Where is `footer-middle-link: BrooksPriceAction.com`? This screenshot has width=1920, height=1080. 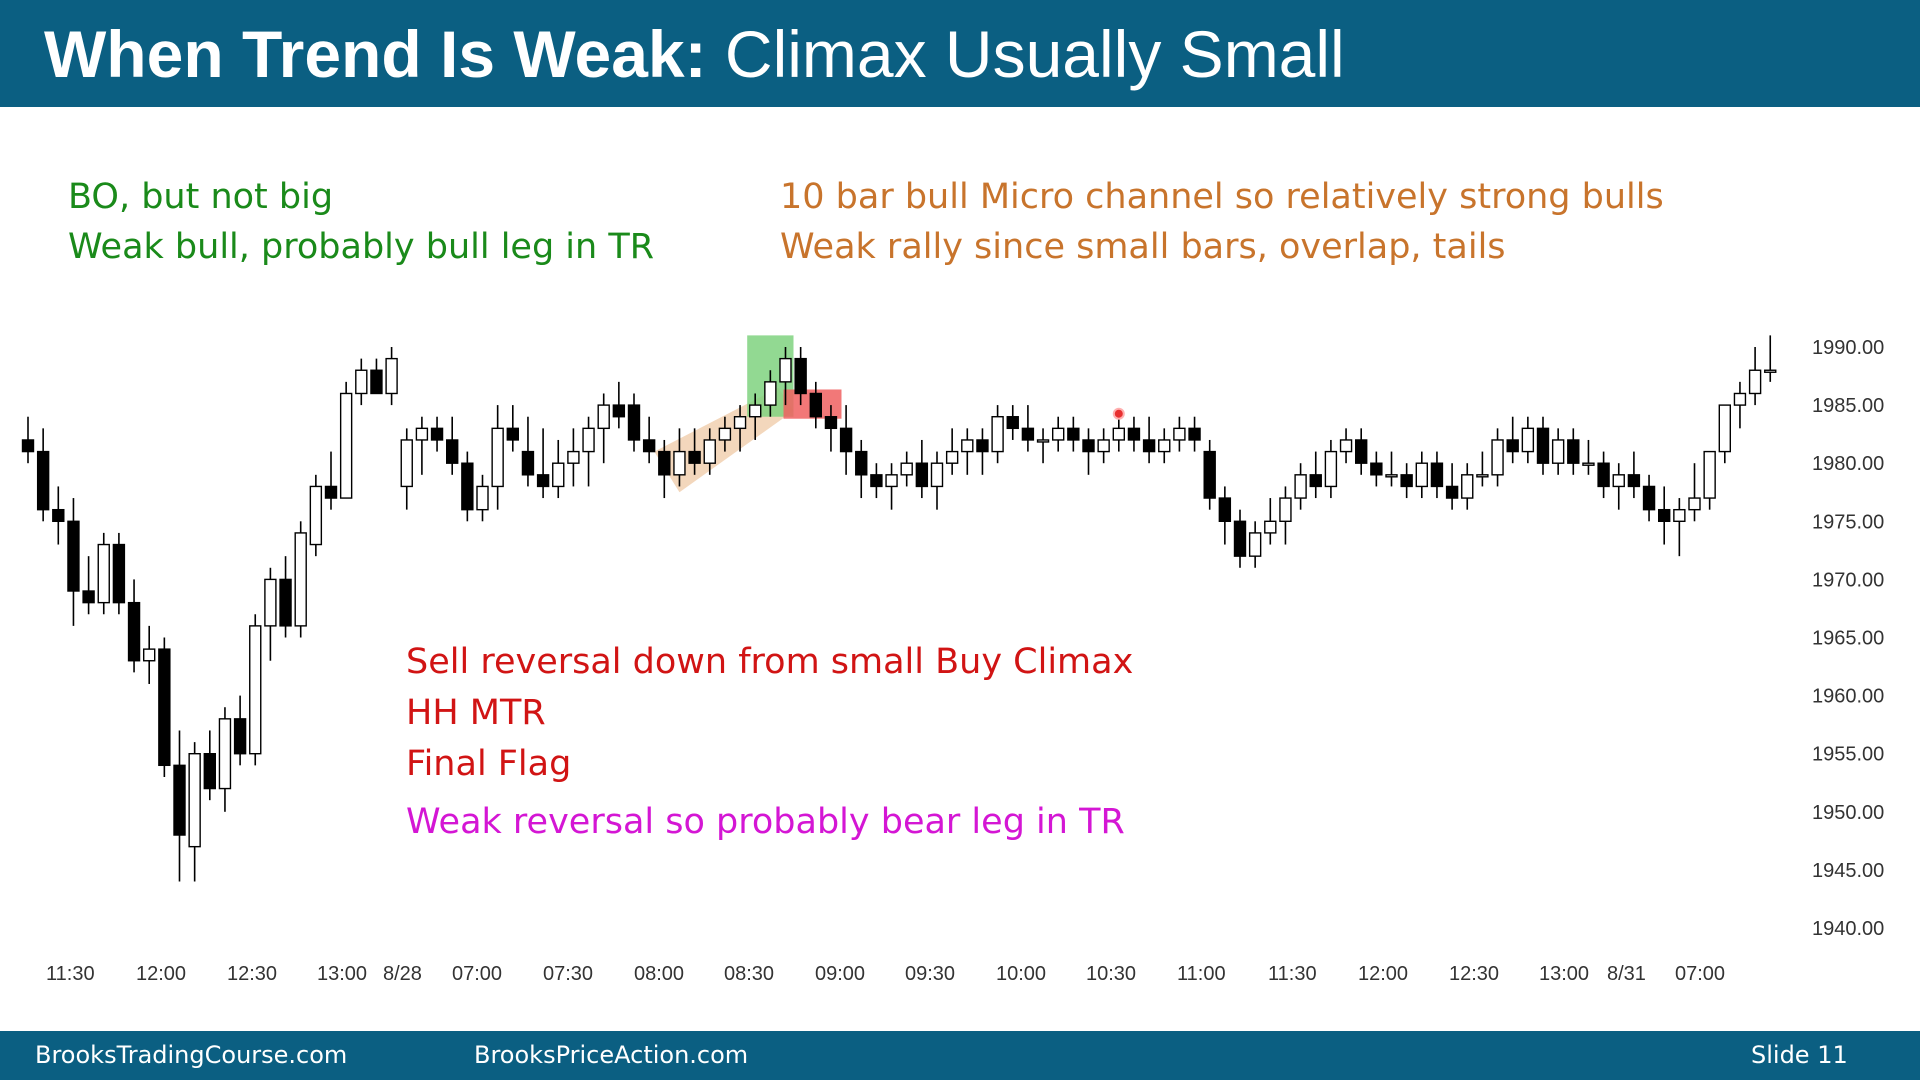
footer-middle-link: BrooksPriceAction.com is located at coordinates (611, 1055).